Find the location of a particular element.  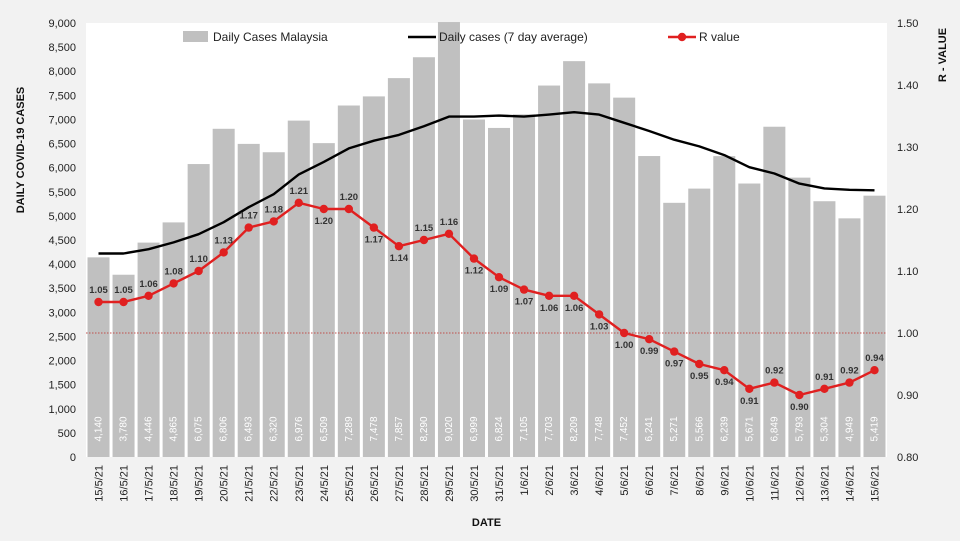

y-tick-label-16: 8,000 is located at coordinates (62, 72).